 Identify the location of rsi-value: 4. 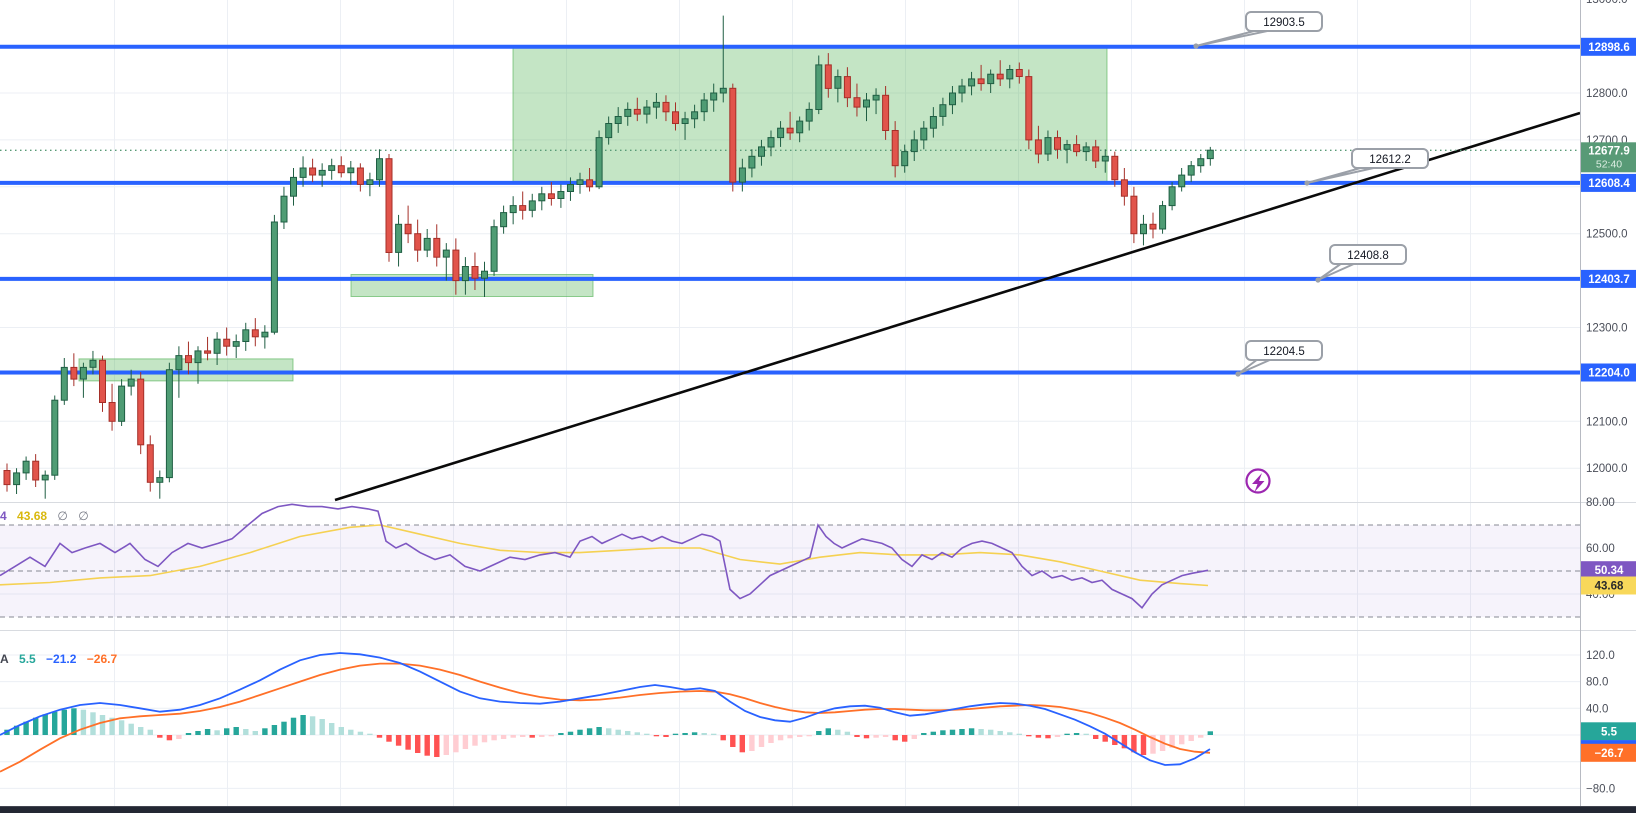
(3, 516).